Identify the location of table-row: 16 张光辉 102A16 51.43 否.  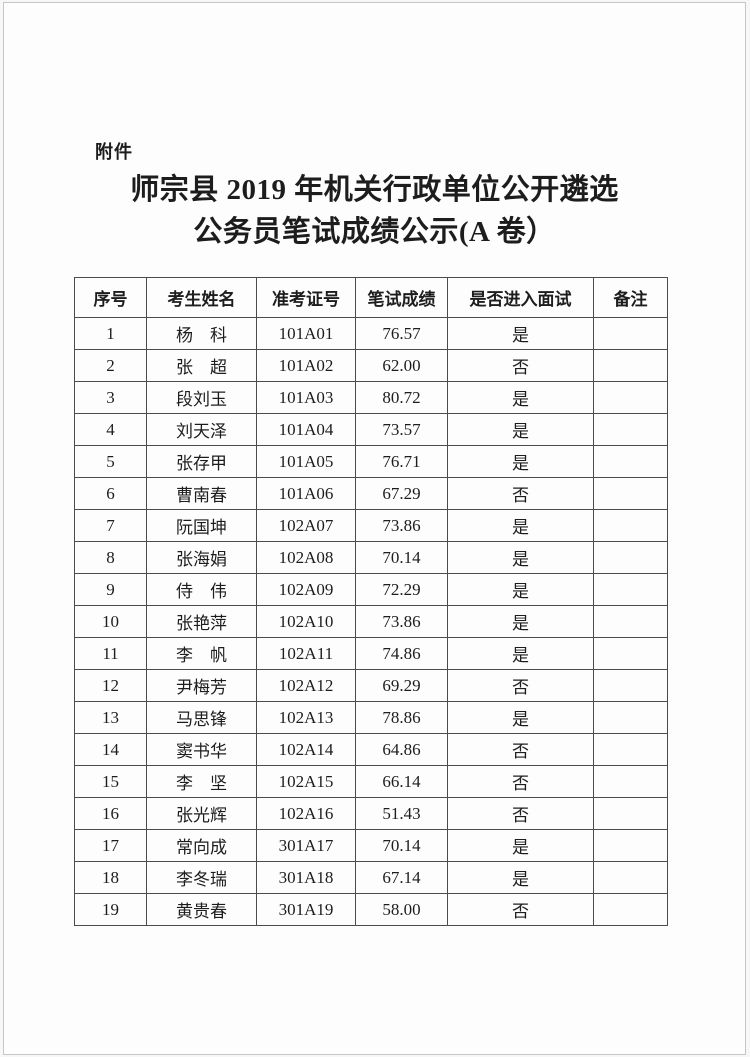
(371, 813).